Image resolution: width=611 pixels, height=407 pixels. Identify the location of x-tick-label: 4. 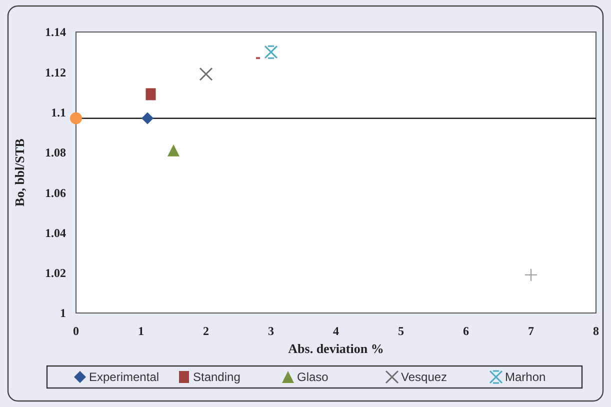
(336, 331).